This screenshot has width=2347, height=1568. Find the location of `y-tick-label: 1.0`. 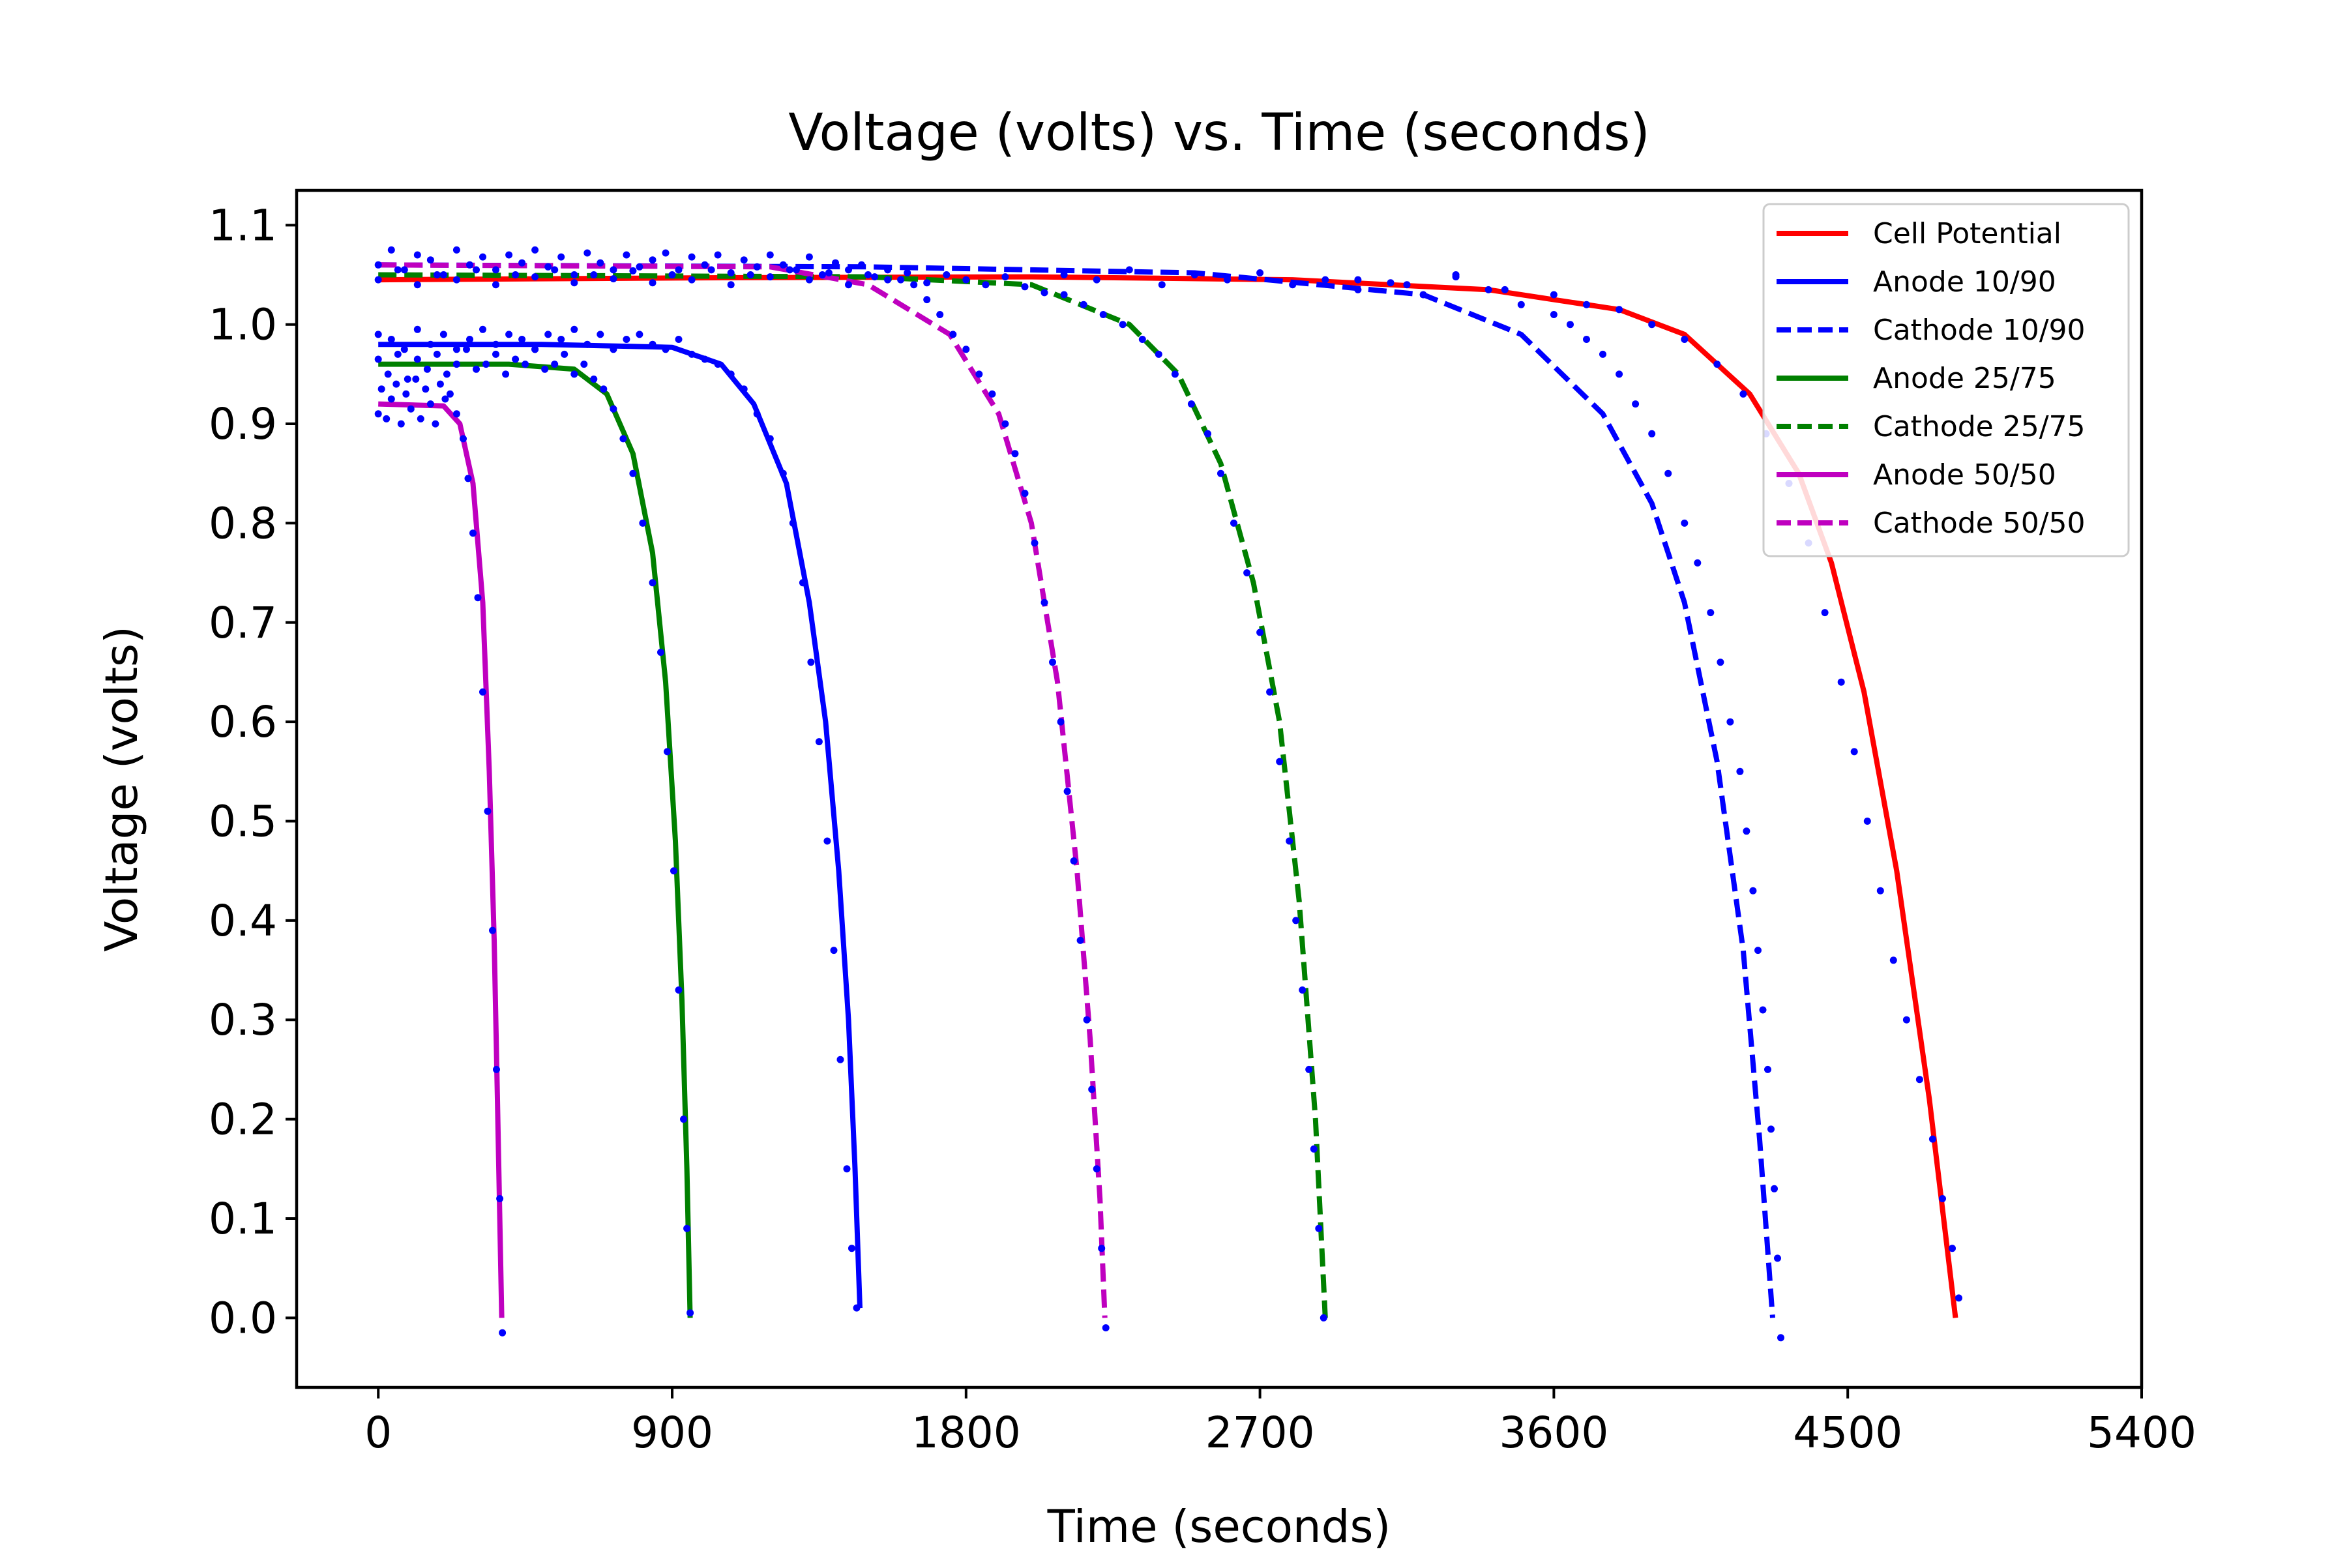

y-tick-label: 1.0 is located at coordinates (243, 325).